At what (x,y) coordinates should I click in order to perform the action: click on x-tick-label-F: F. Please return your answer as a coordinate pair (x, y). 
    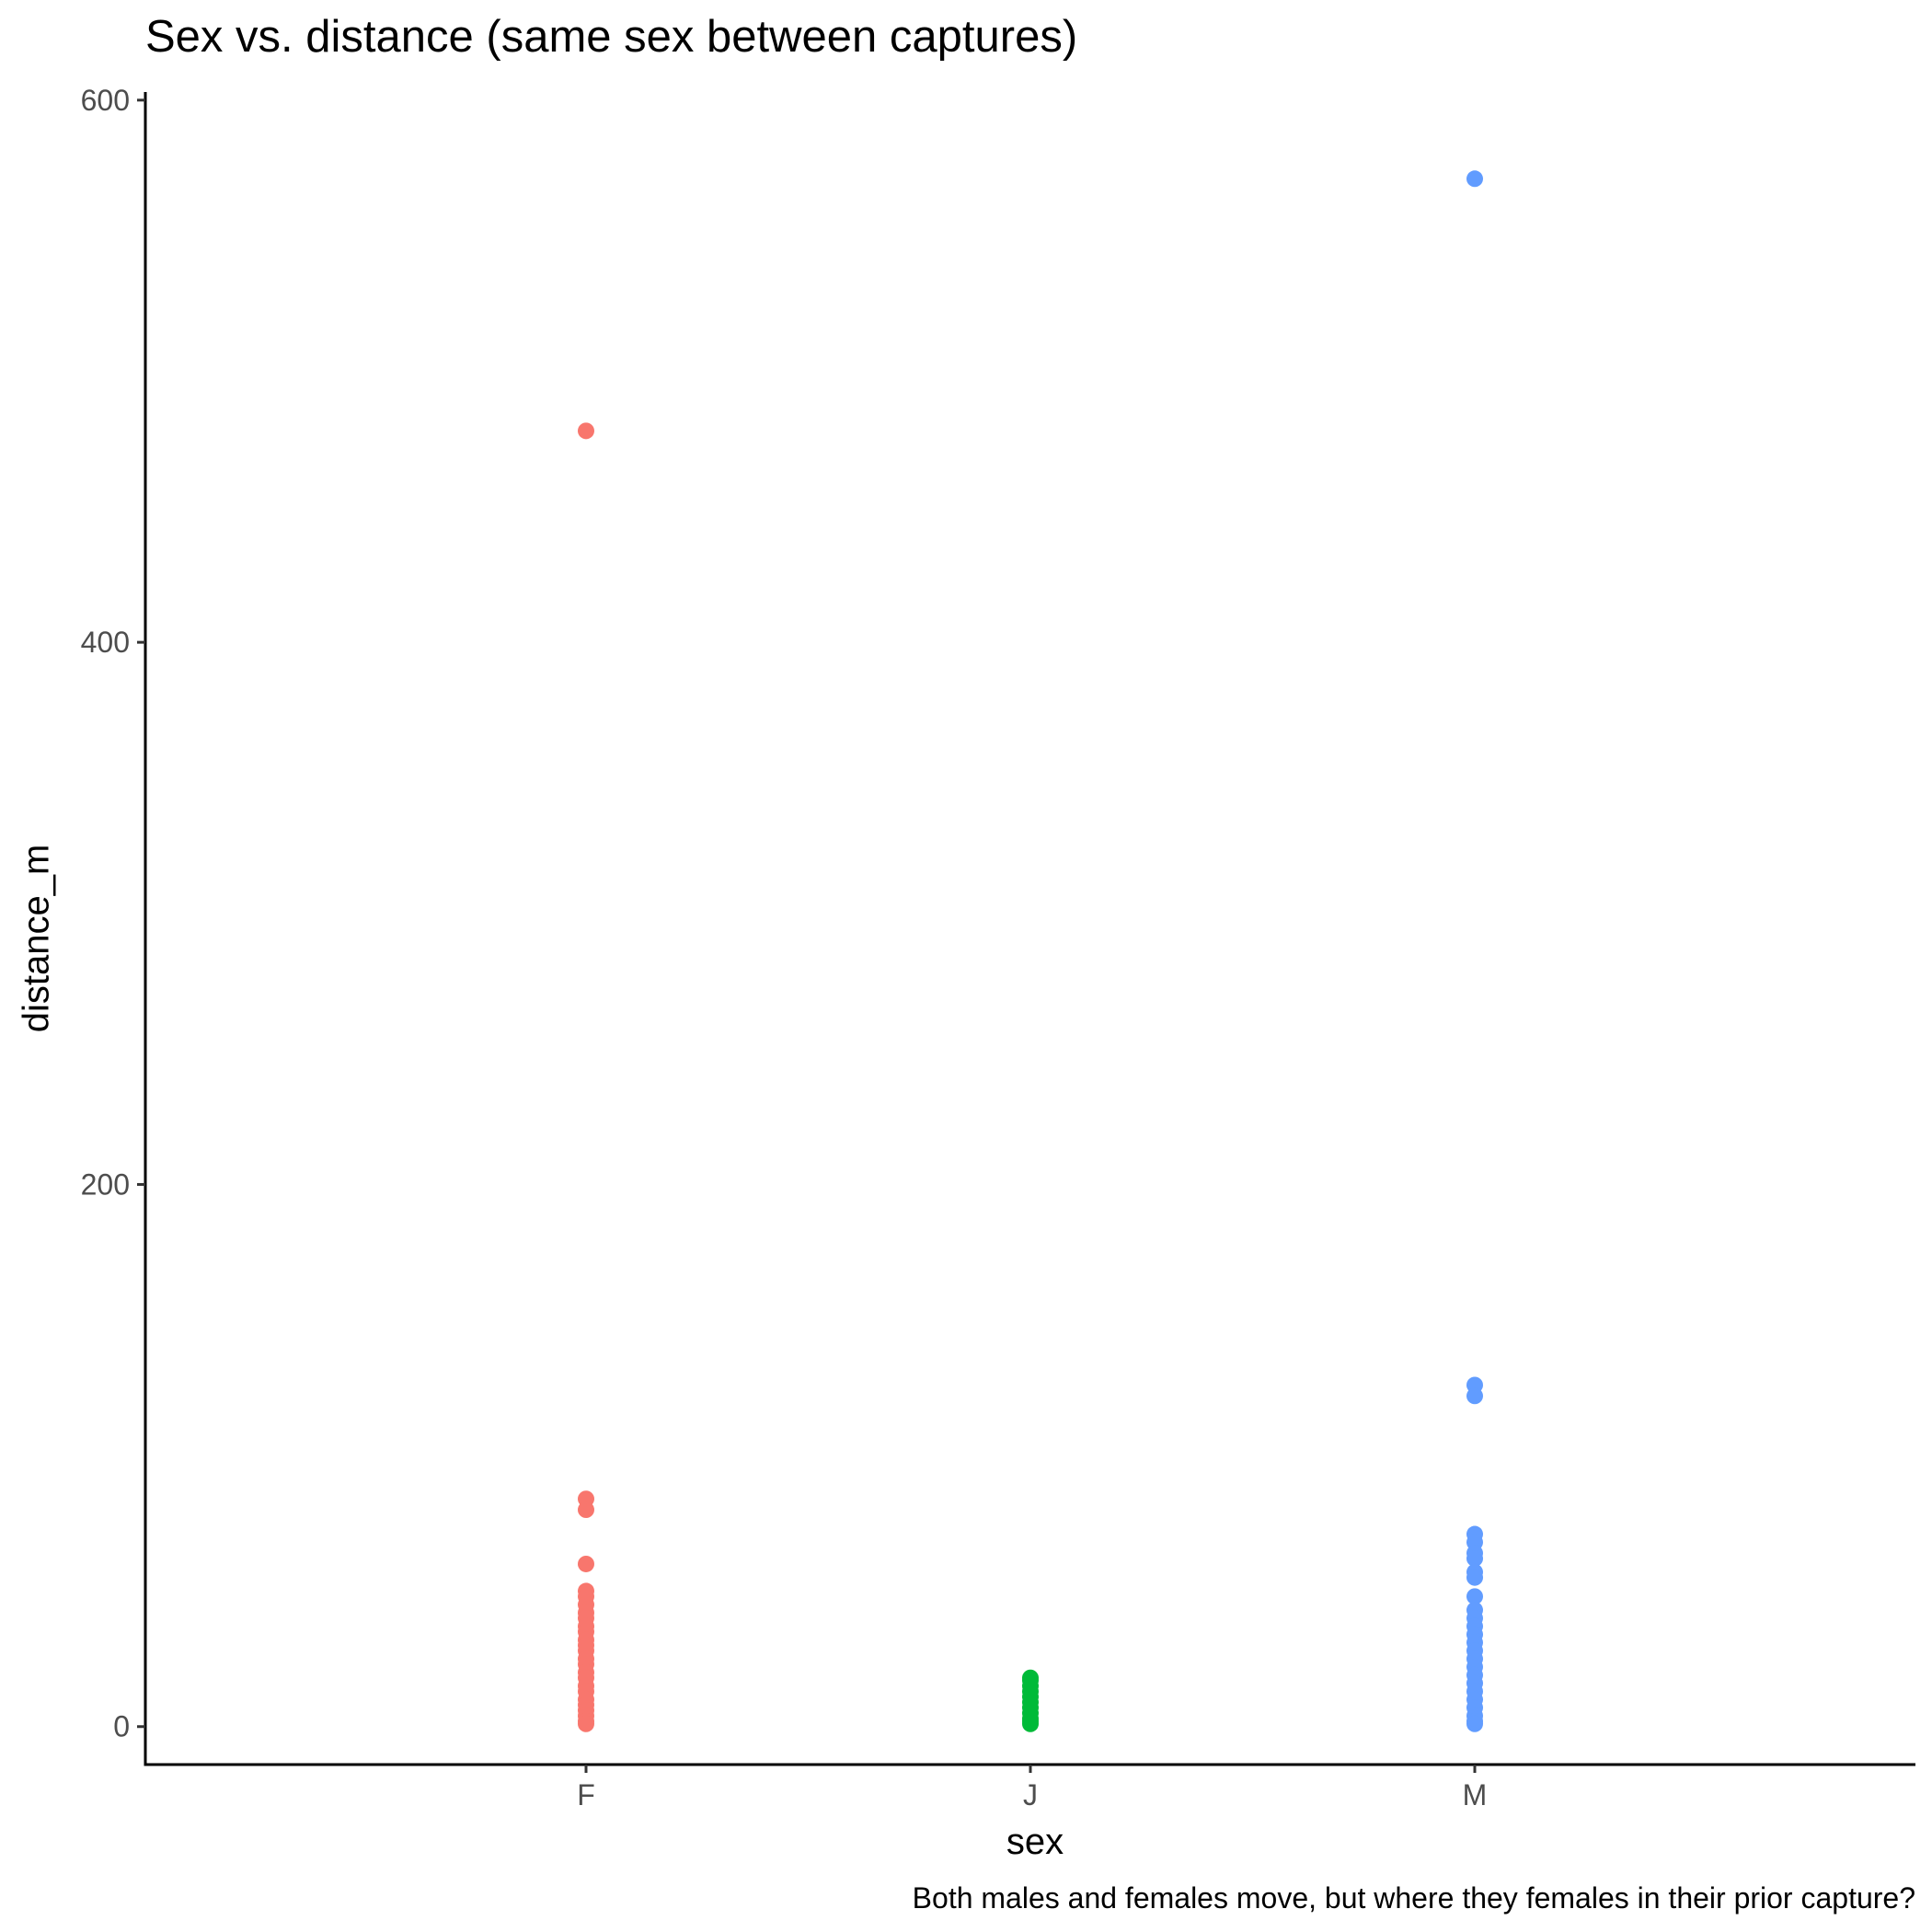
    Looking at the image, I should click on (586, 1794).